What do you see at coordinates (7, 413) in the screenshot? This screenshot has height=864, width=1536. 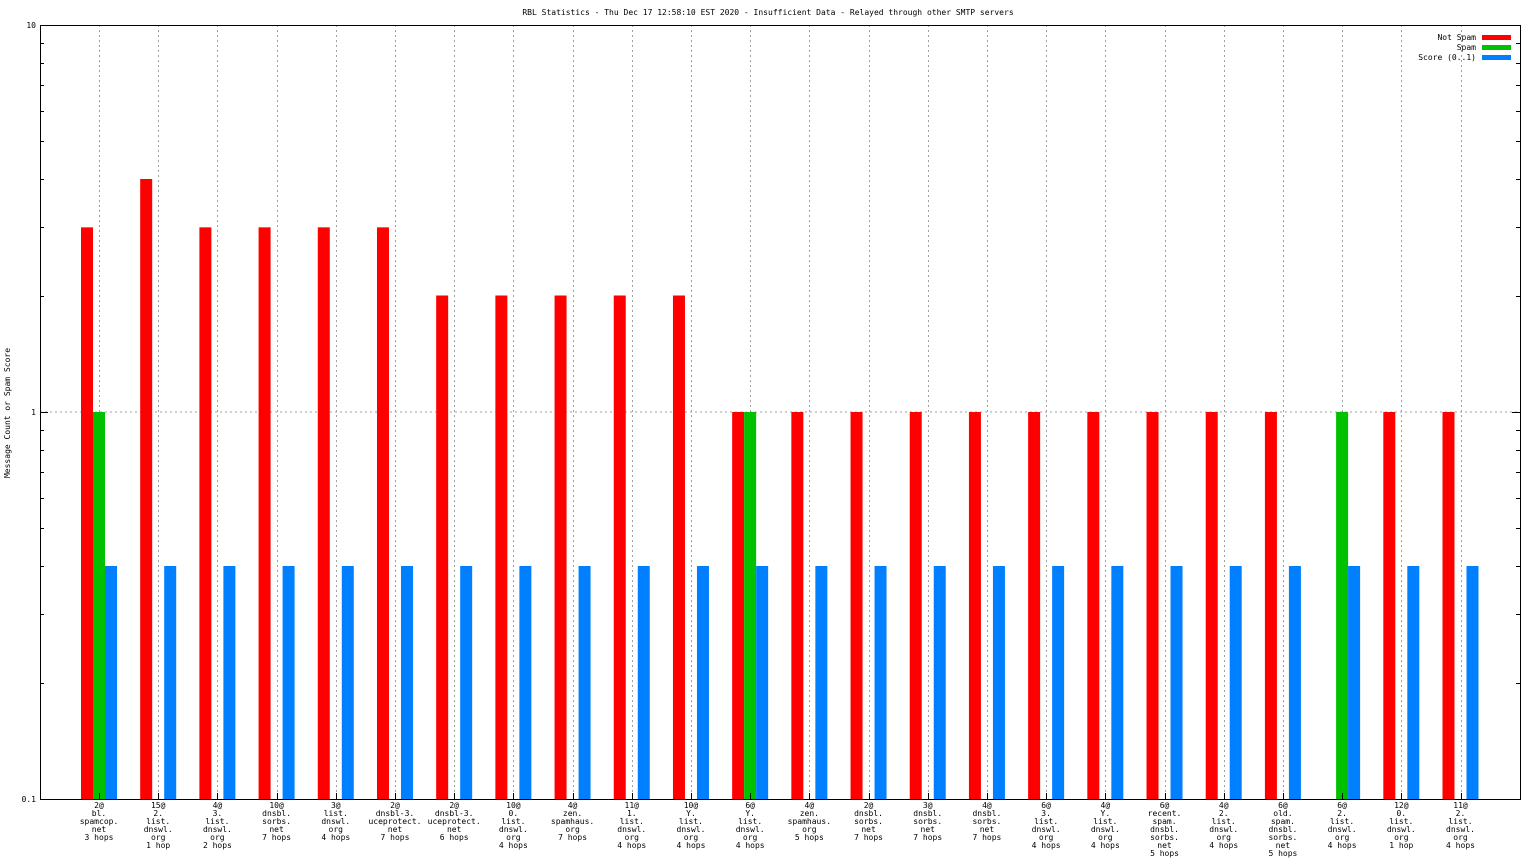 I see `y-axis-label: Message Count or Spam Score` at bounding box center [7, 413].